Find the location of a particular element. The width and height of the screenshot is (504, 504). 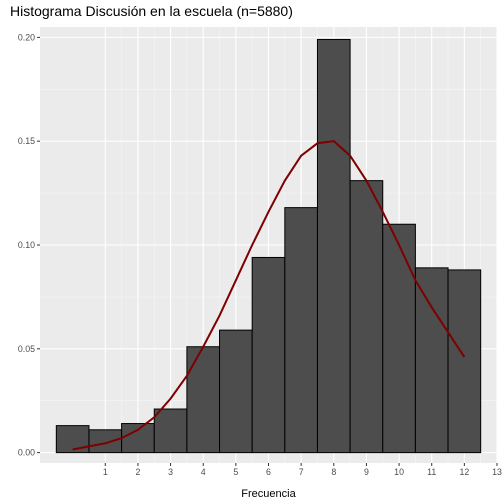

y-tick-label: 0.05 is located at coordinates (26, 349).